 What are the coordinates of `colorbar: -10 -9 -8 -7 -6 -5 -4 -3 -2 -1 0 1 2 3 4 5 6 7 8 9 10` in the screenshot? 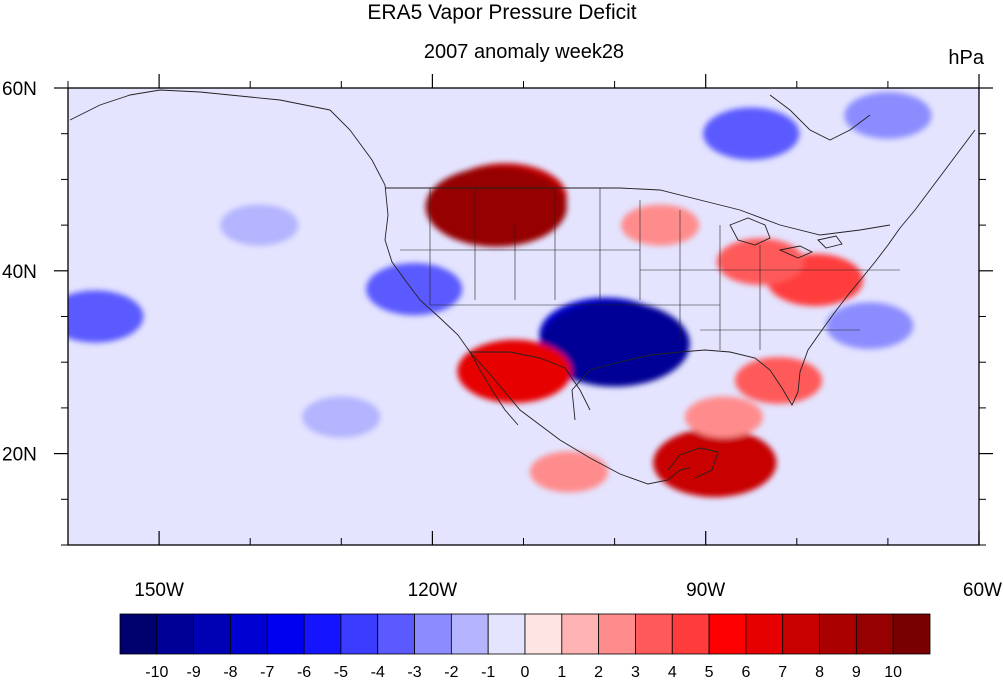 It's located at (525, 647).